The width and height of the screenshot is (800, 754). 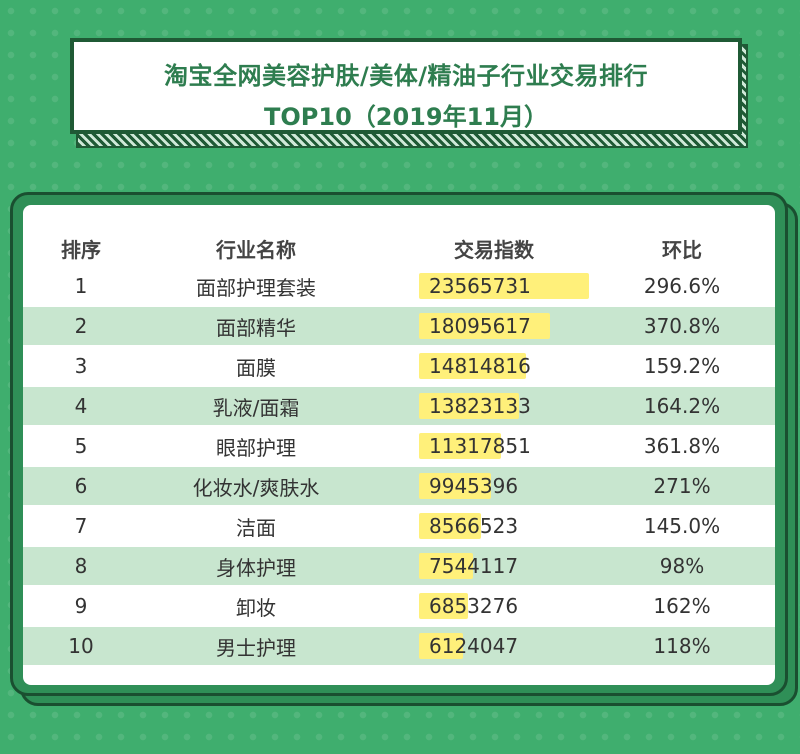 I want to click on table-row: 9 卸妆 6853276 162%, so click(x=399, y=606).